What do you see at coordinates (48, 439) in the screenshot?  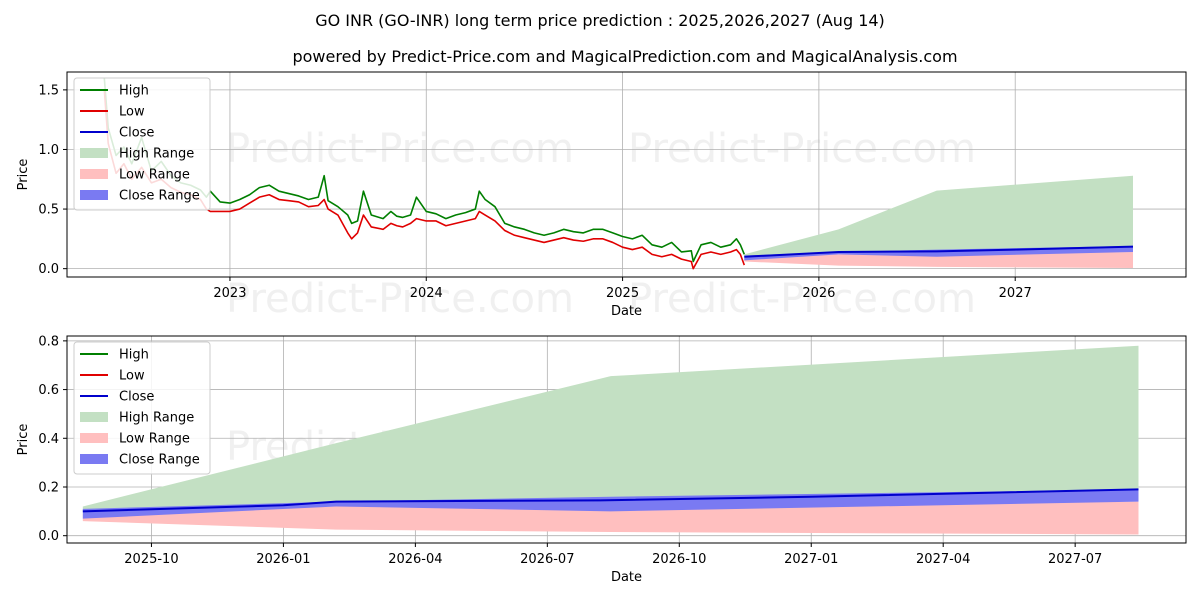 I see `y-tick-label: 0.4` at bounding box center [48, 439].